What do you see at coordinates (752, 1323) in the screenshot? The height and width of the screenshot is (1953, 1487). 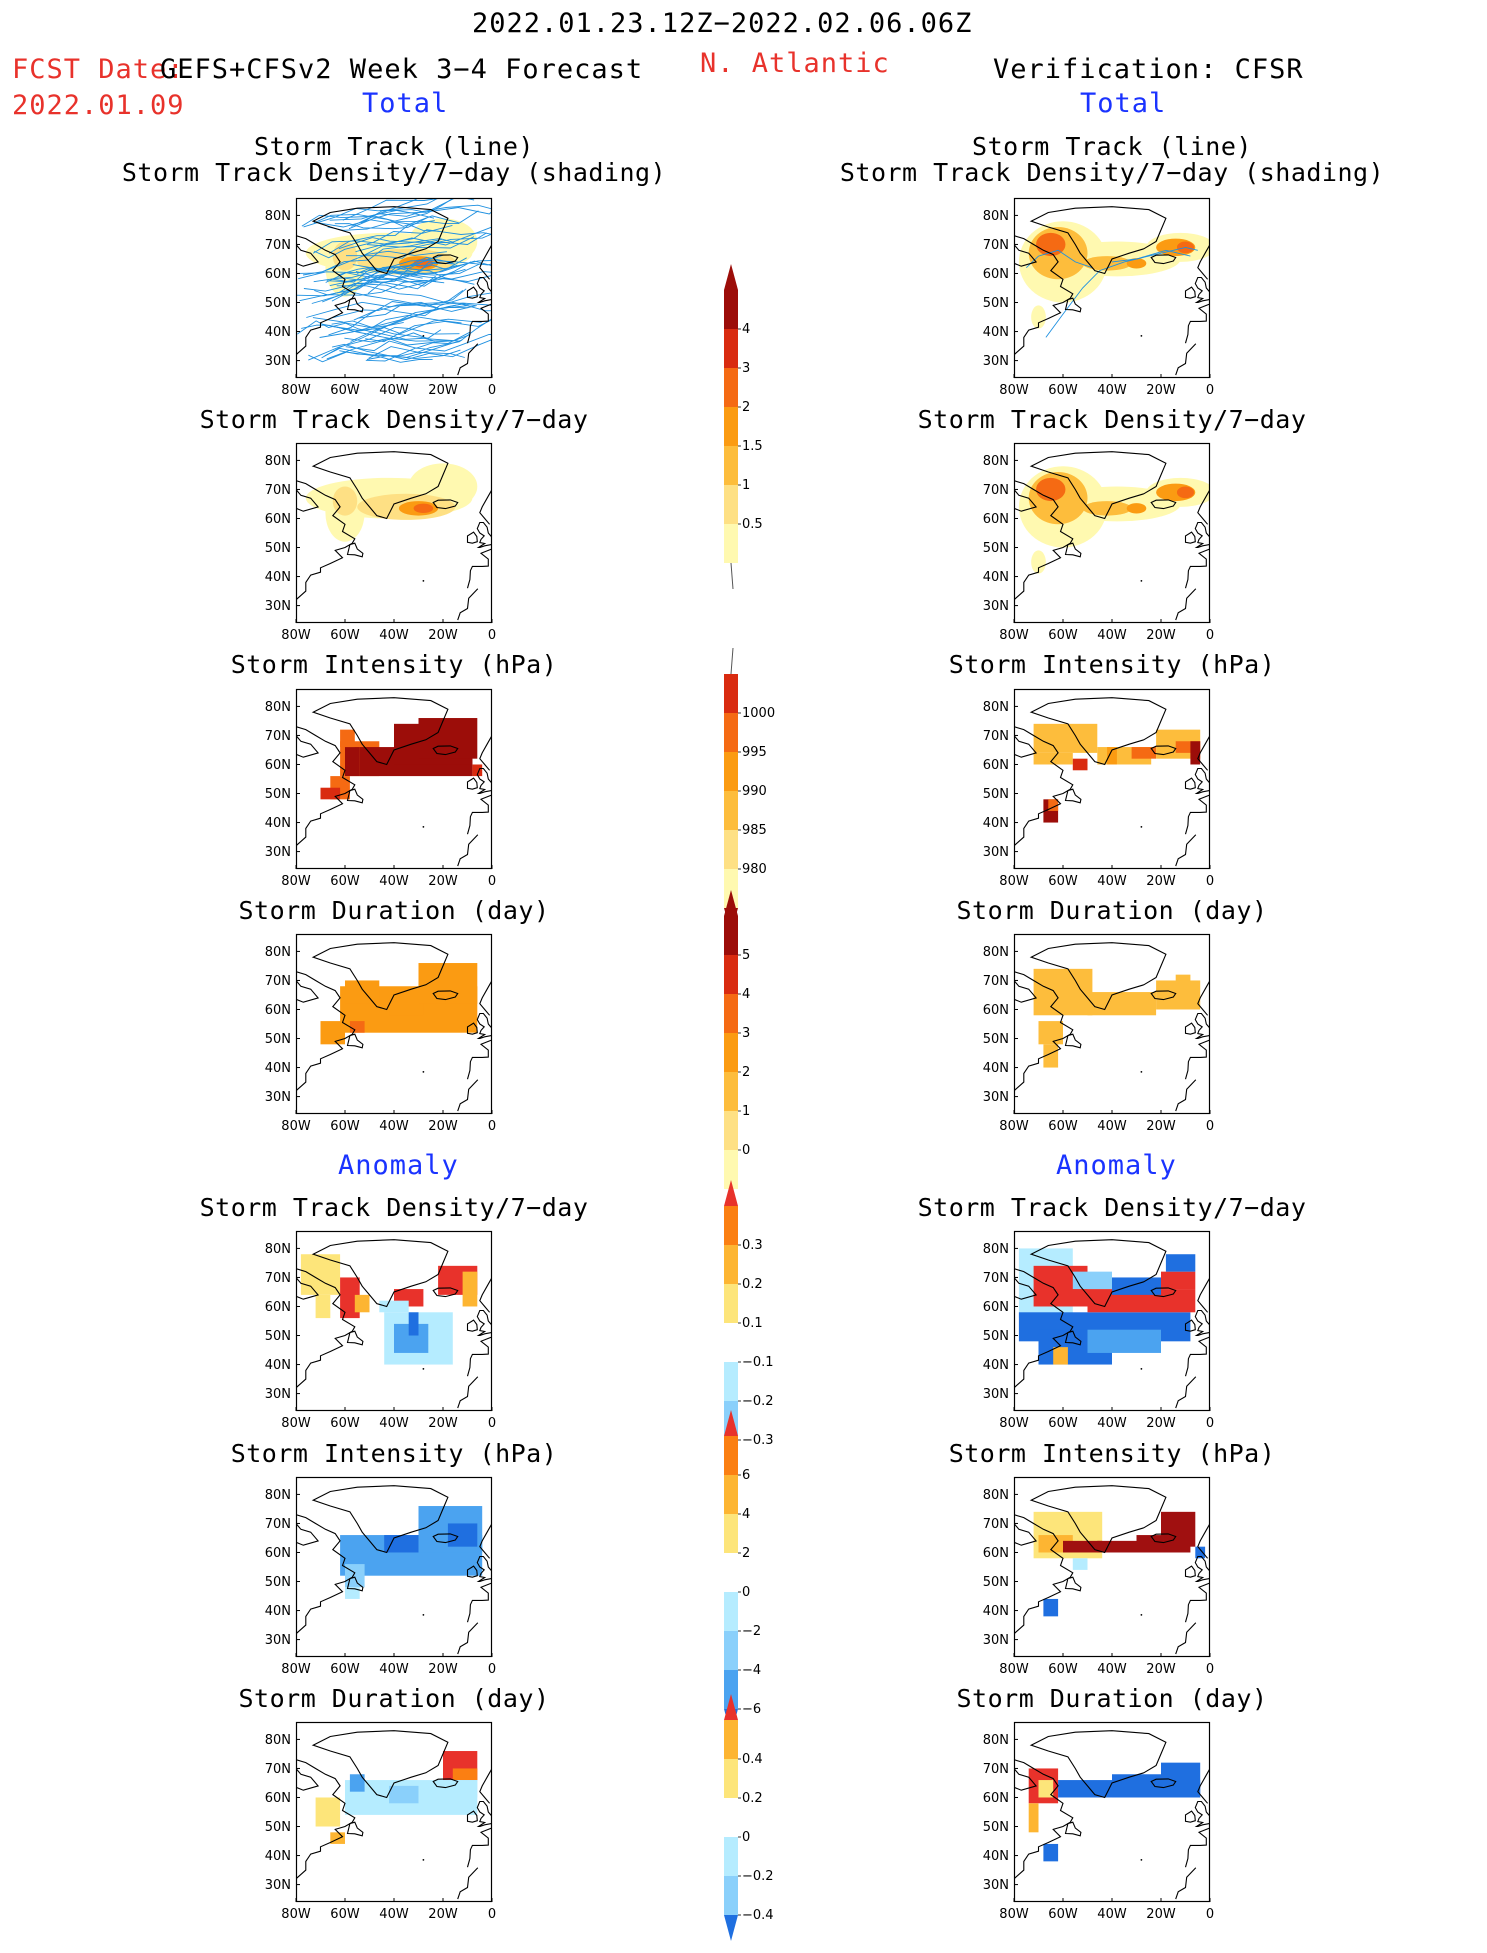 I see `colorbar-tick-label: 0.1` at bounding box center [752, 1323].